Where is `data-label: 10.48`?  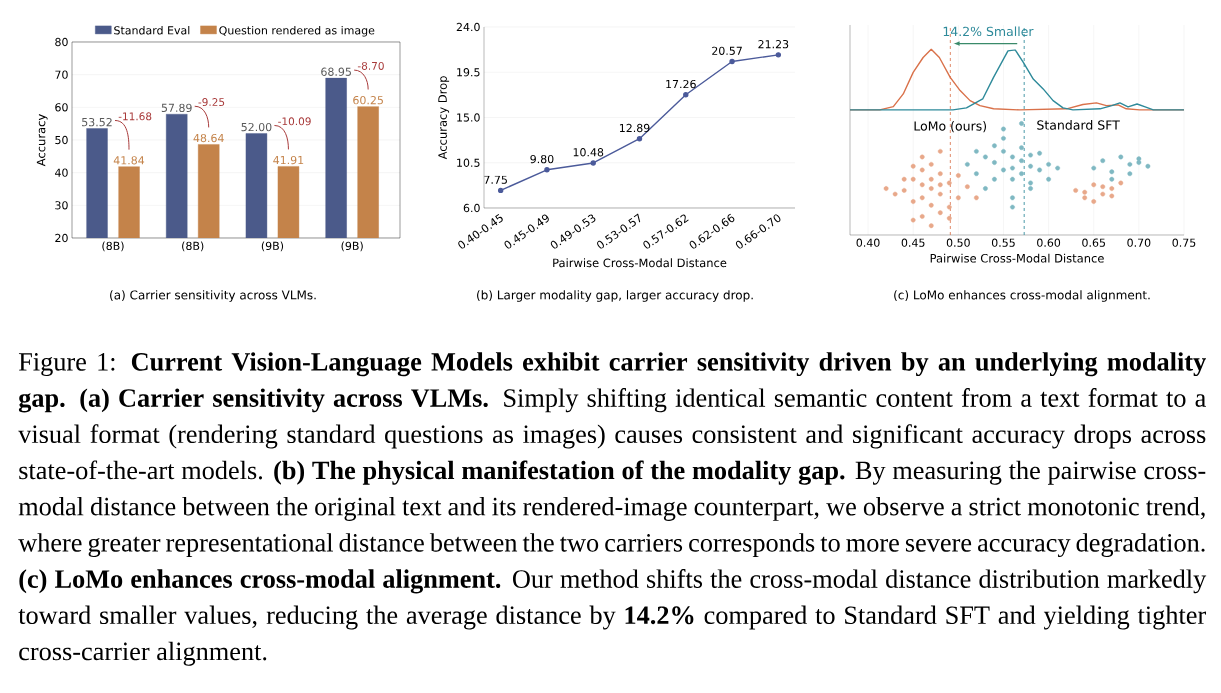
data-label: 10.48 is located at coordinates (588, 152).